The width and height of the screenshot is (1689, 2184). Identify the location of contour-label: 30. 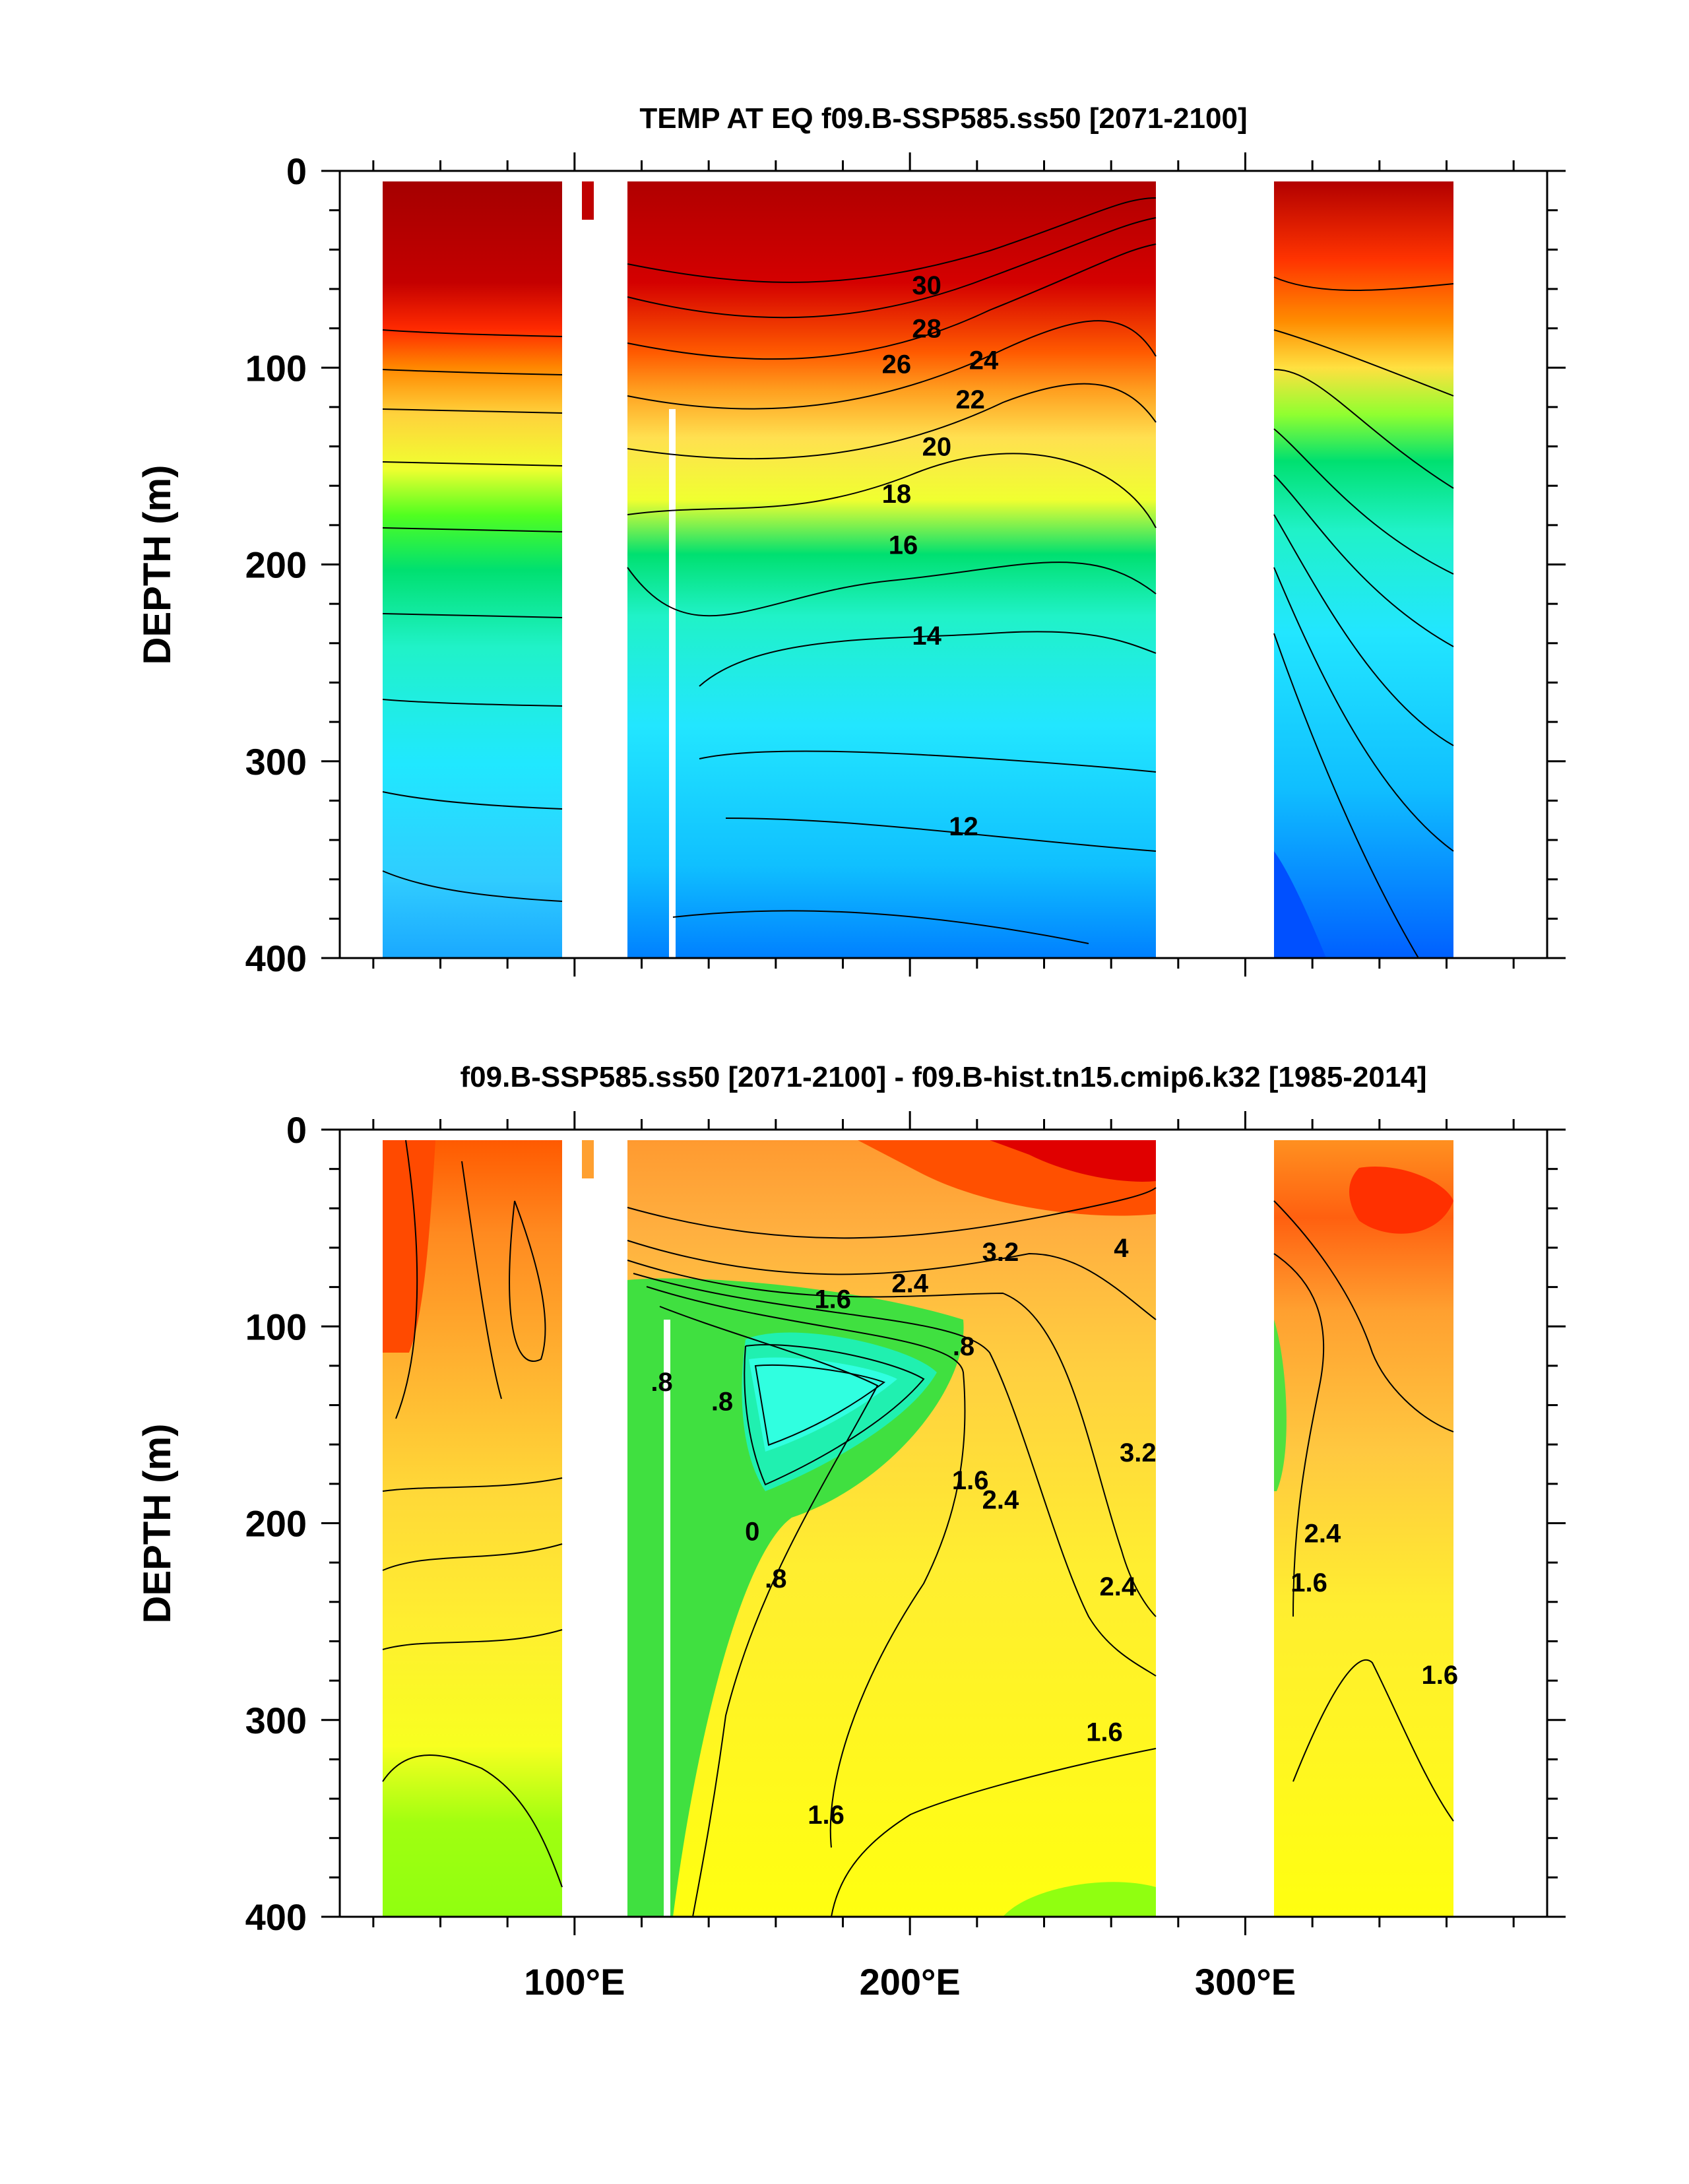
(927, 285).